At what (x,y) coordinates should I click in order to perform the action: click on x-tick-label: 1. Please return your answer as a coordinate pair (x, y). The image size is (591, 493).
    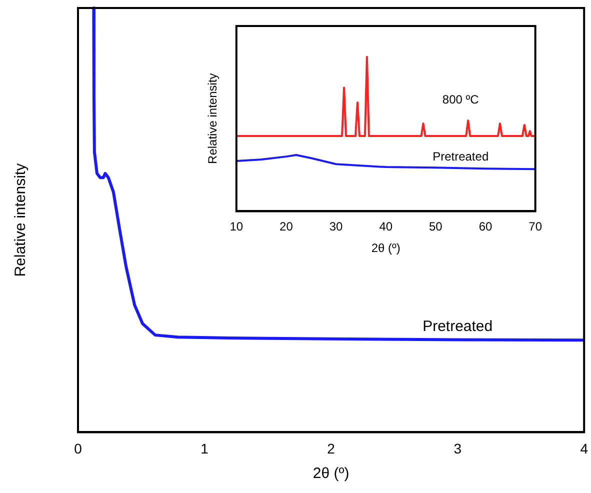
    Looking at the image, I should click on (204, 448).